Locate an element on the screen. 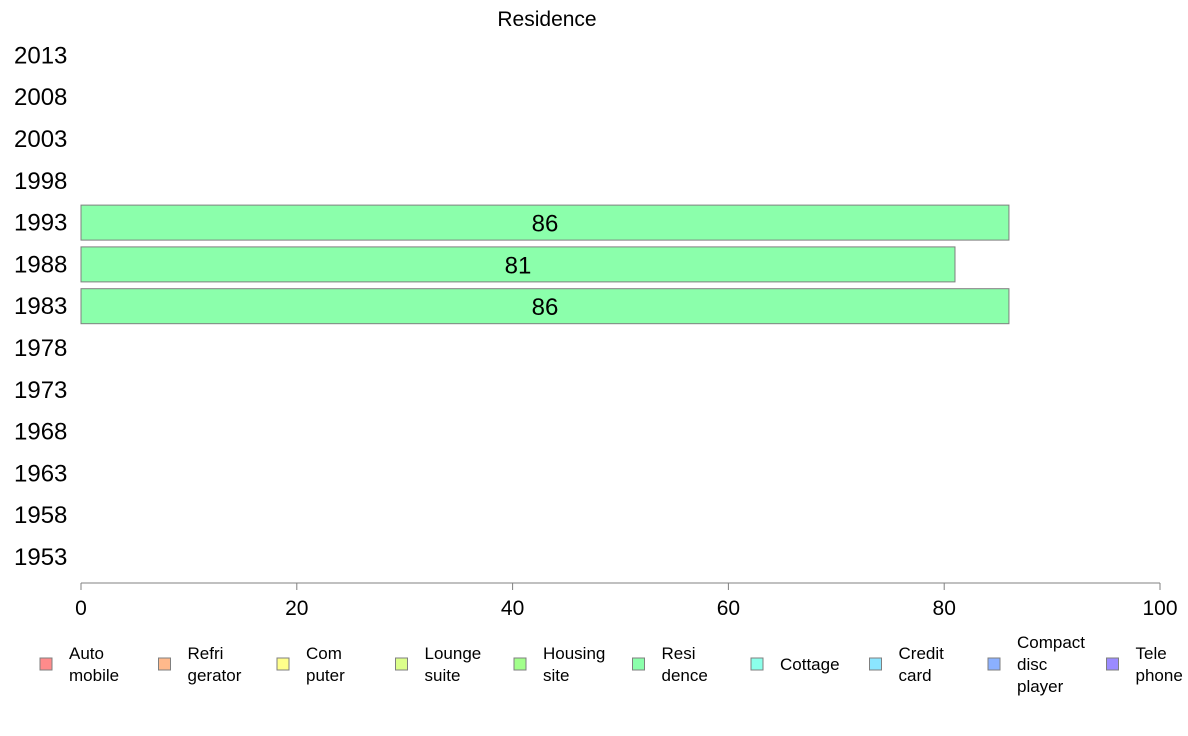  bar-1988 is located at coordinates (518, 264).